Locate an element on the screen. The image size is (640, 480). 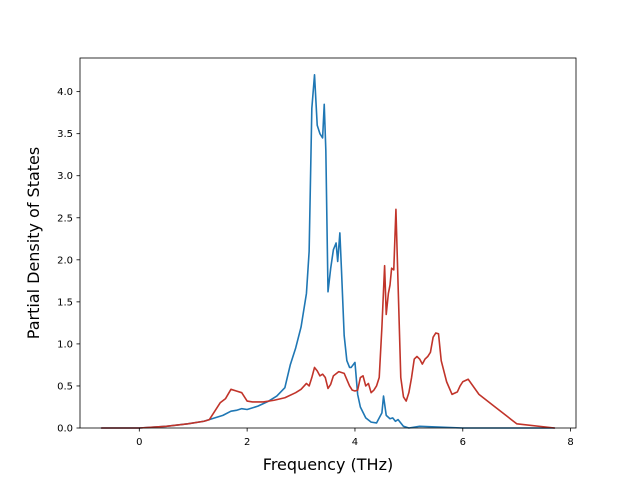
x-axis-label: Frequency (THz) is located at coordinates (328, 464).